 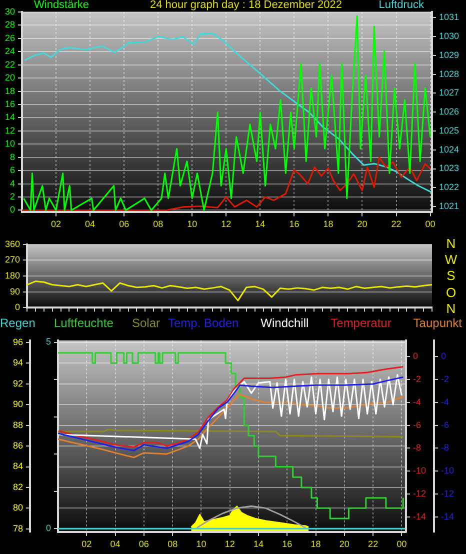 I want to click on y-tick-label: 18, so click(x=10, y=91).